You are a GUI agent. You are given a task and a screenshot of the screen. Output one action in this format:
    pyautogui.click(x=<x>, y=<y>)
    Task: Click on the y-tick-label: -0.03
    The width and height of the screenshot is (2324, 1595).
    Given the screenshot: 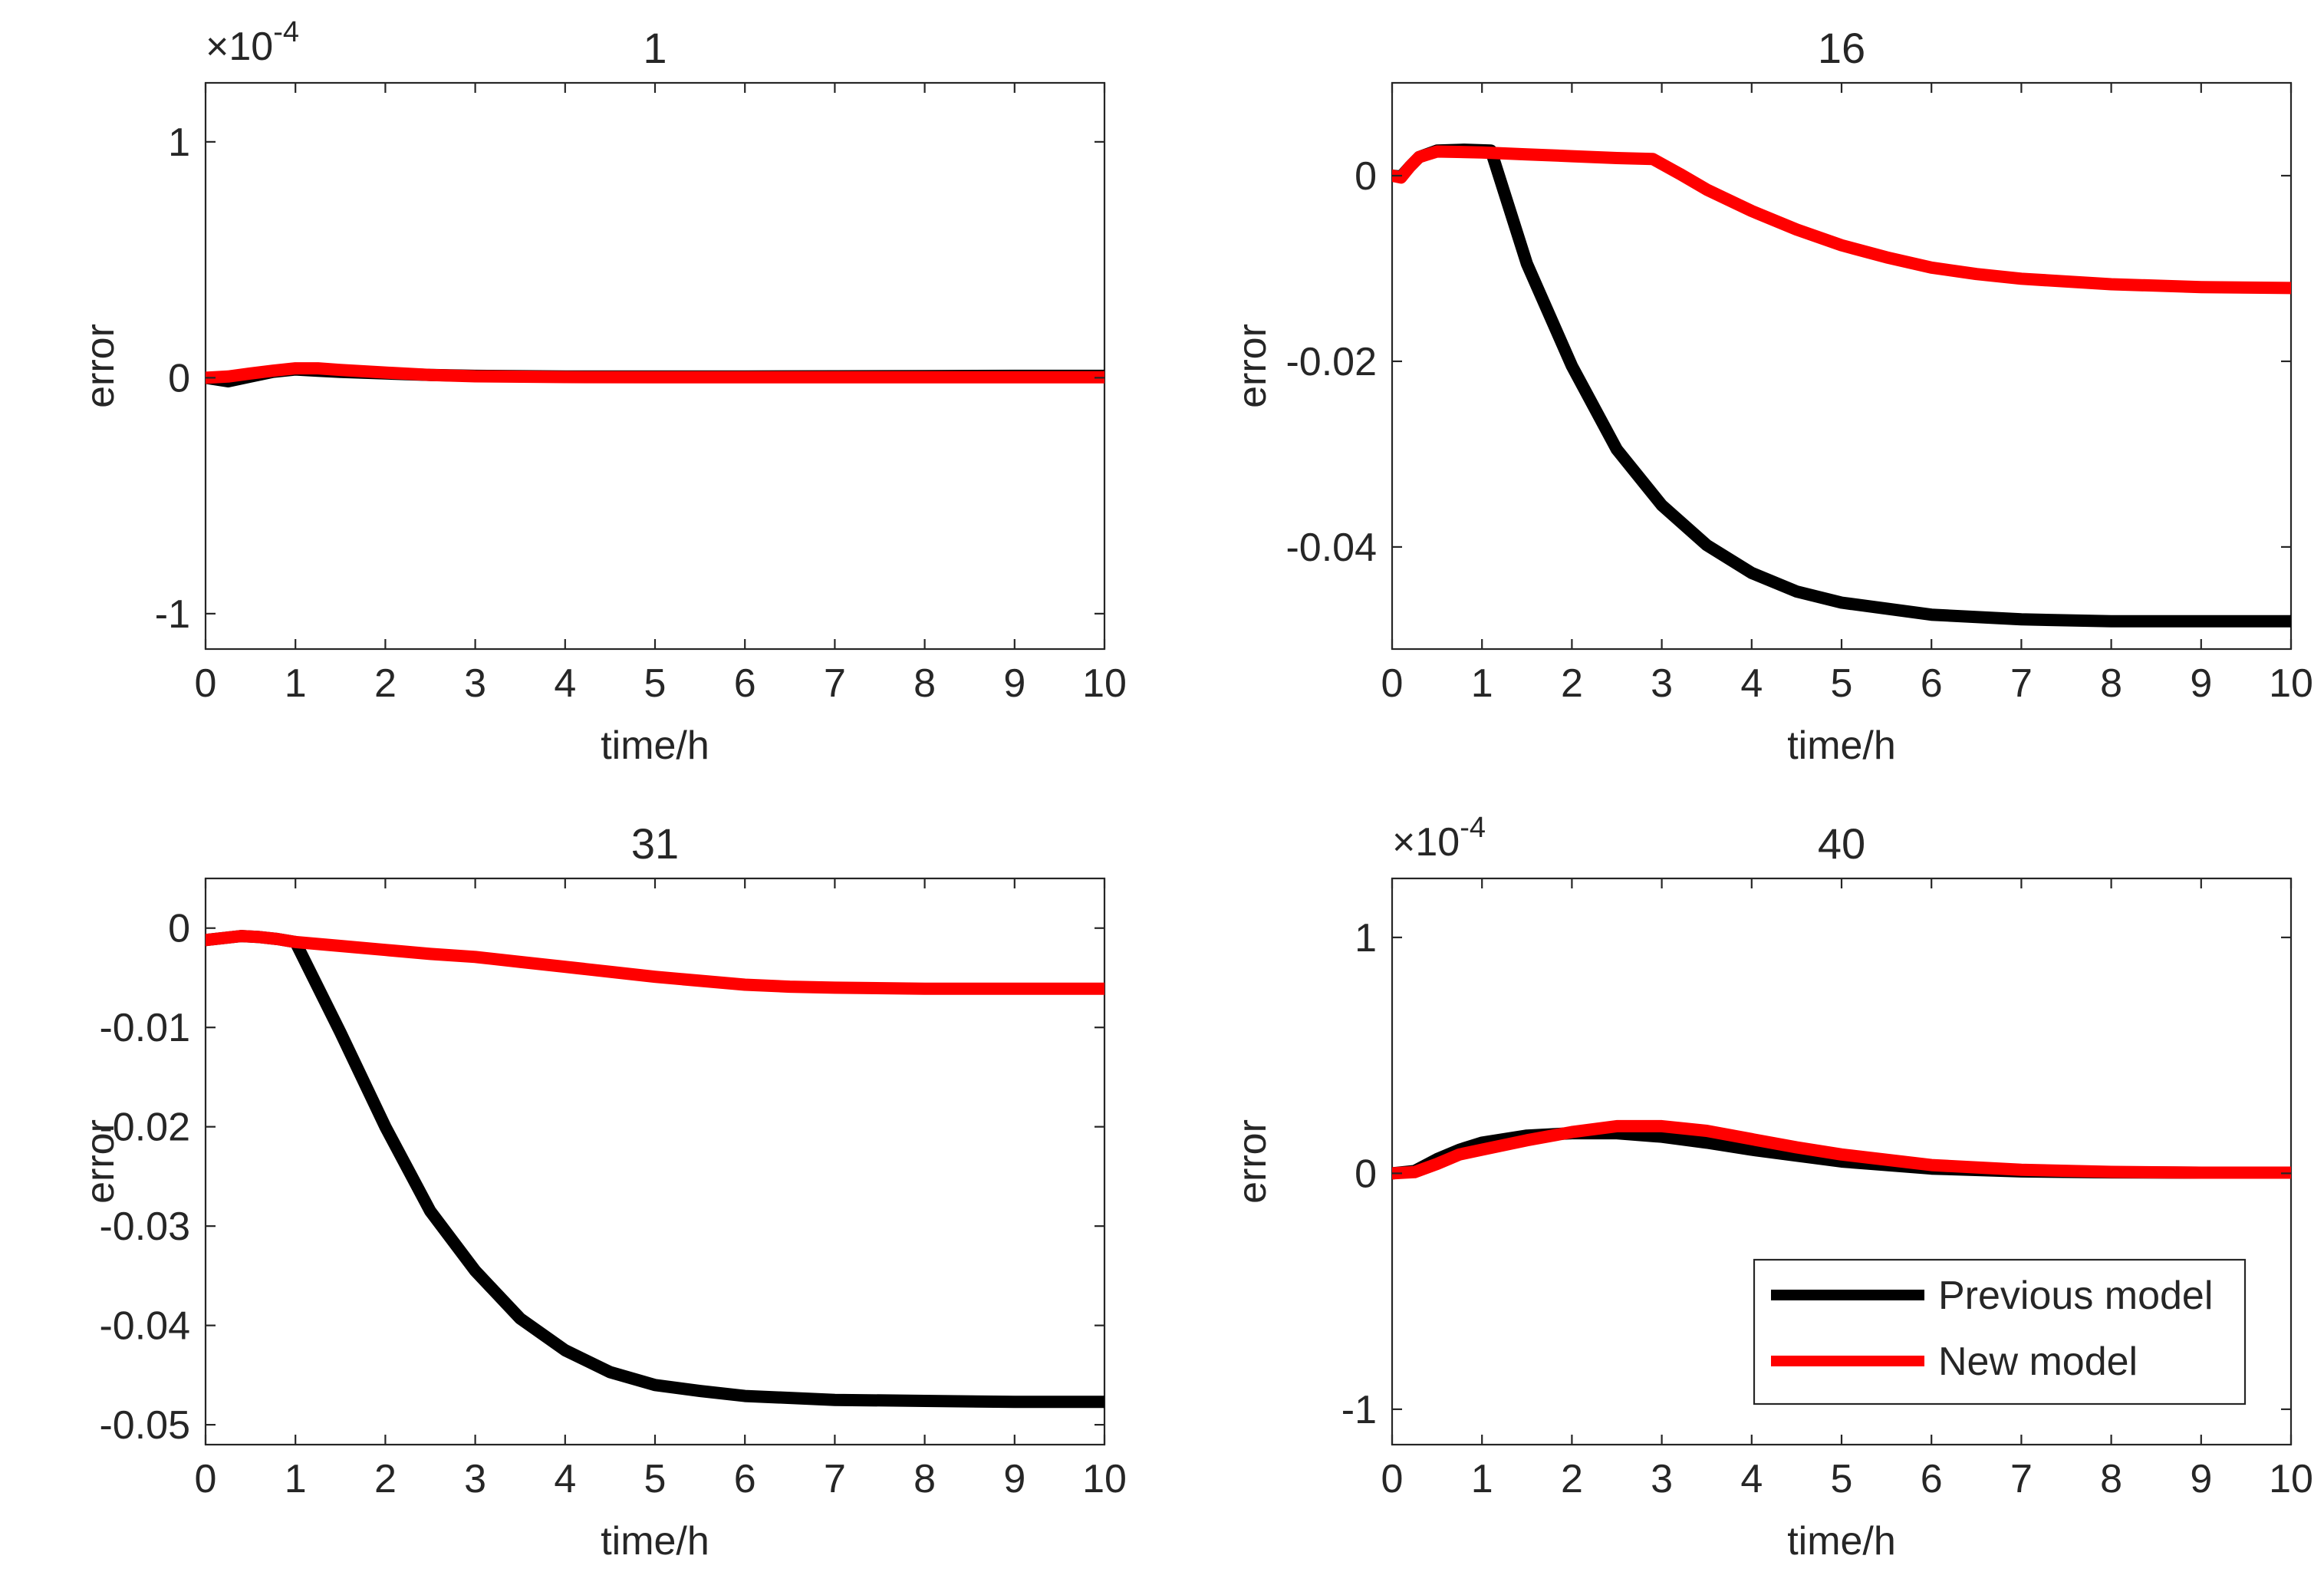 What is the action you would take?
    pyautogui.click(x=144, y=1226)
    